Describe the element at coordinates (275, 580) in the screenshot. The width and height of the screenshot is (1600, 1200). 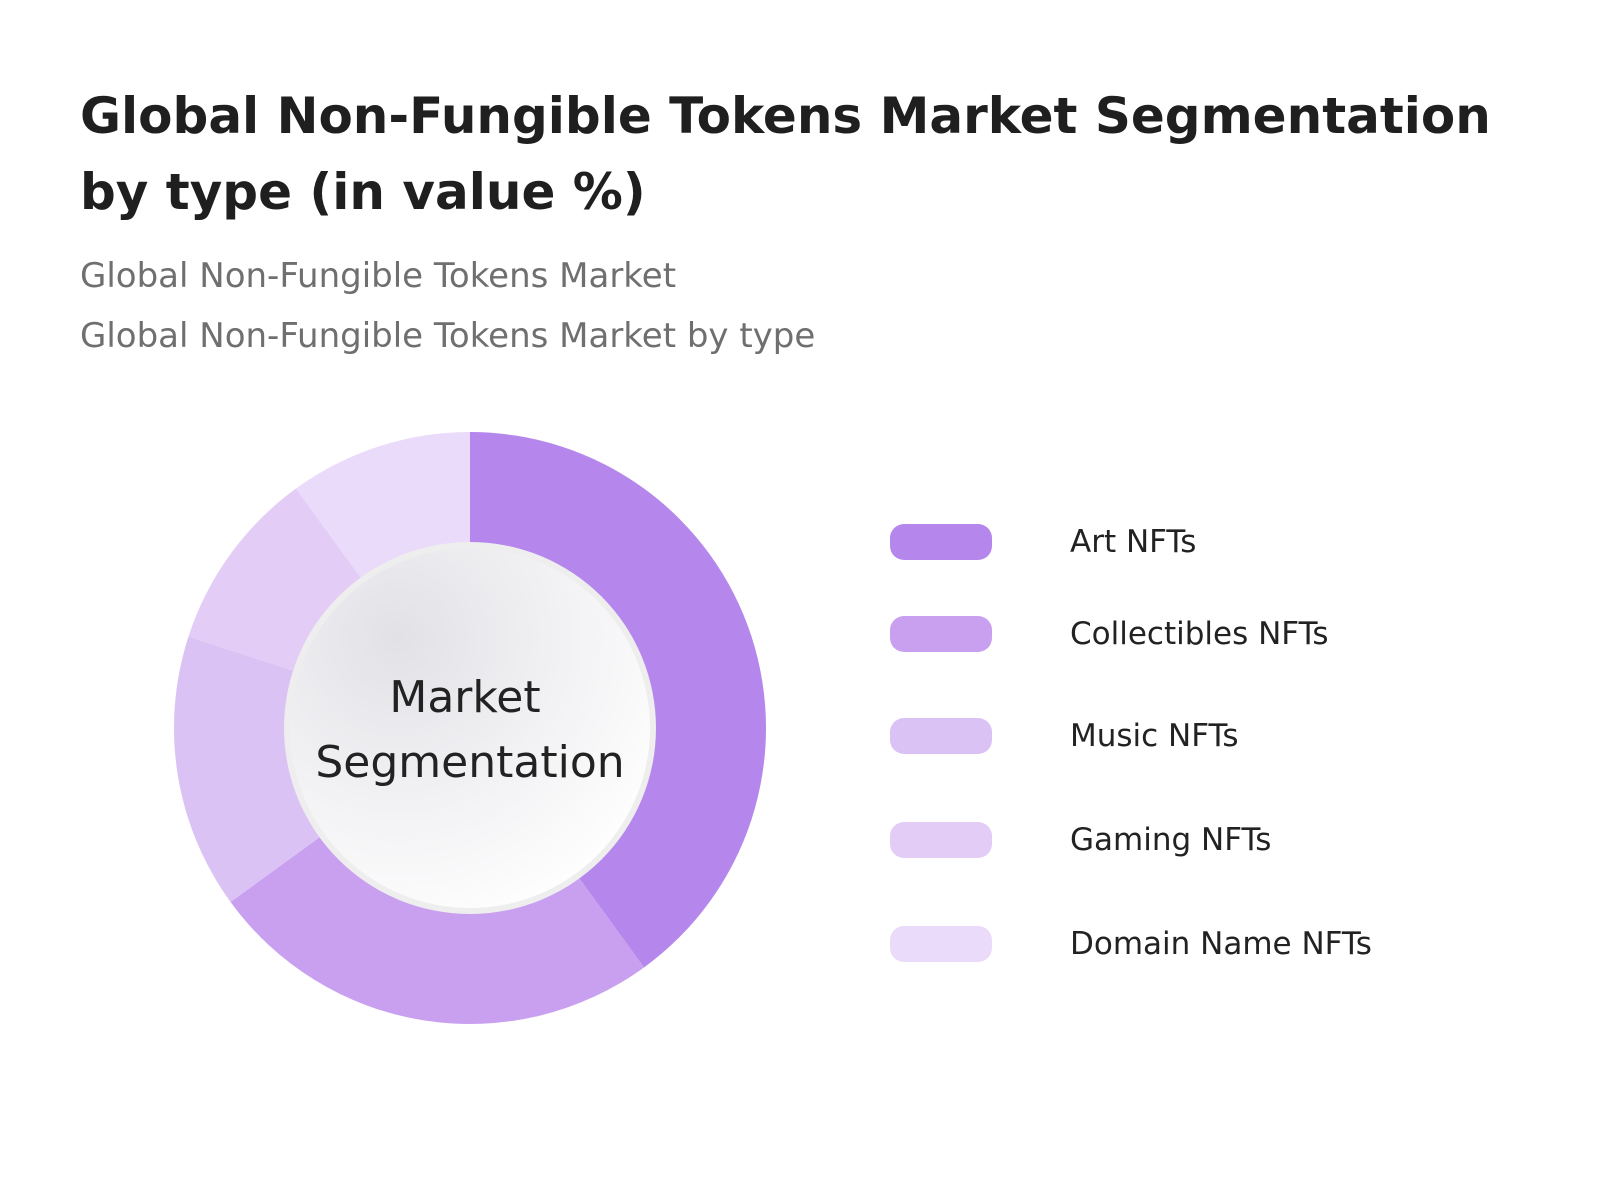
I see `donut-slice-gaming-nfts` at that location.